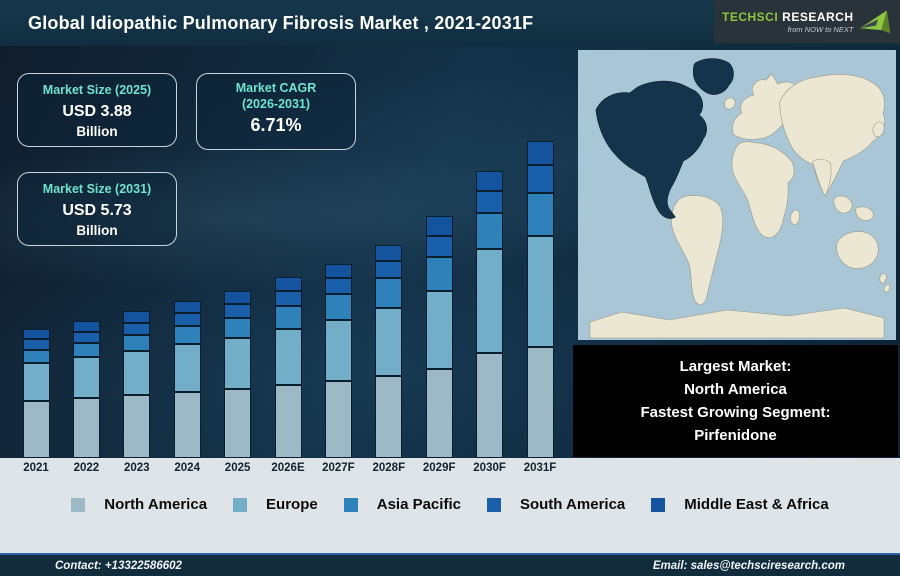  I want to click on info-card-market-size-2025: Market Size (2025) USD 3.88 Billion, so click(97, 110).